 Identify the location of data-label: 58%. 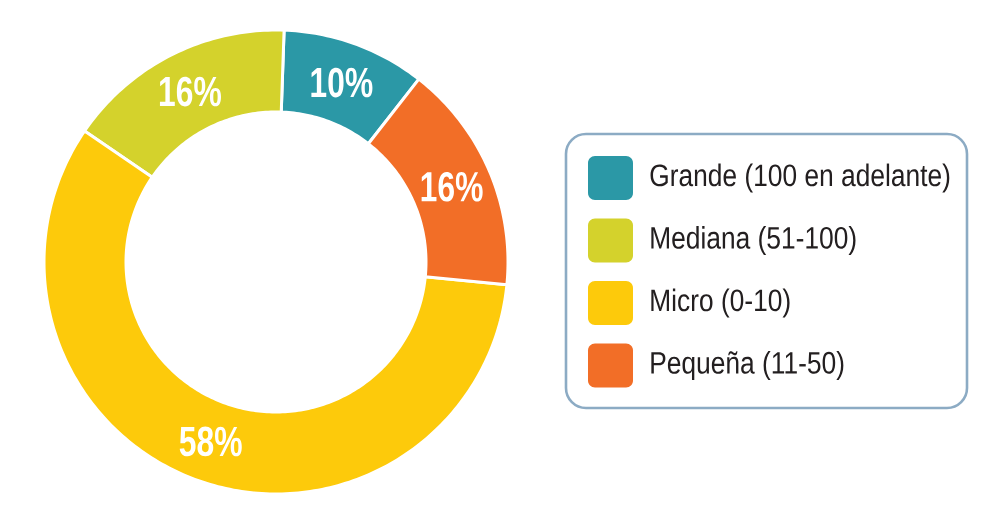
(210, 441).